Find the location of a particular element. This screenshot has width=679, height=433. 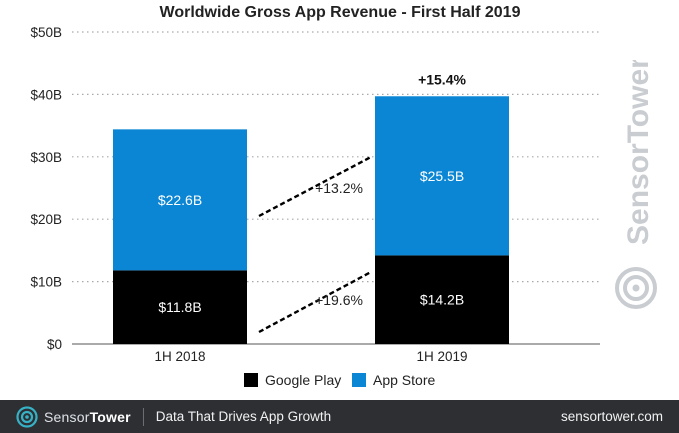

bar-value-label: $11.8B is located at coordinates (179, 307).